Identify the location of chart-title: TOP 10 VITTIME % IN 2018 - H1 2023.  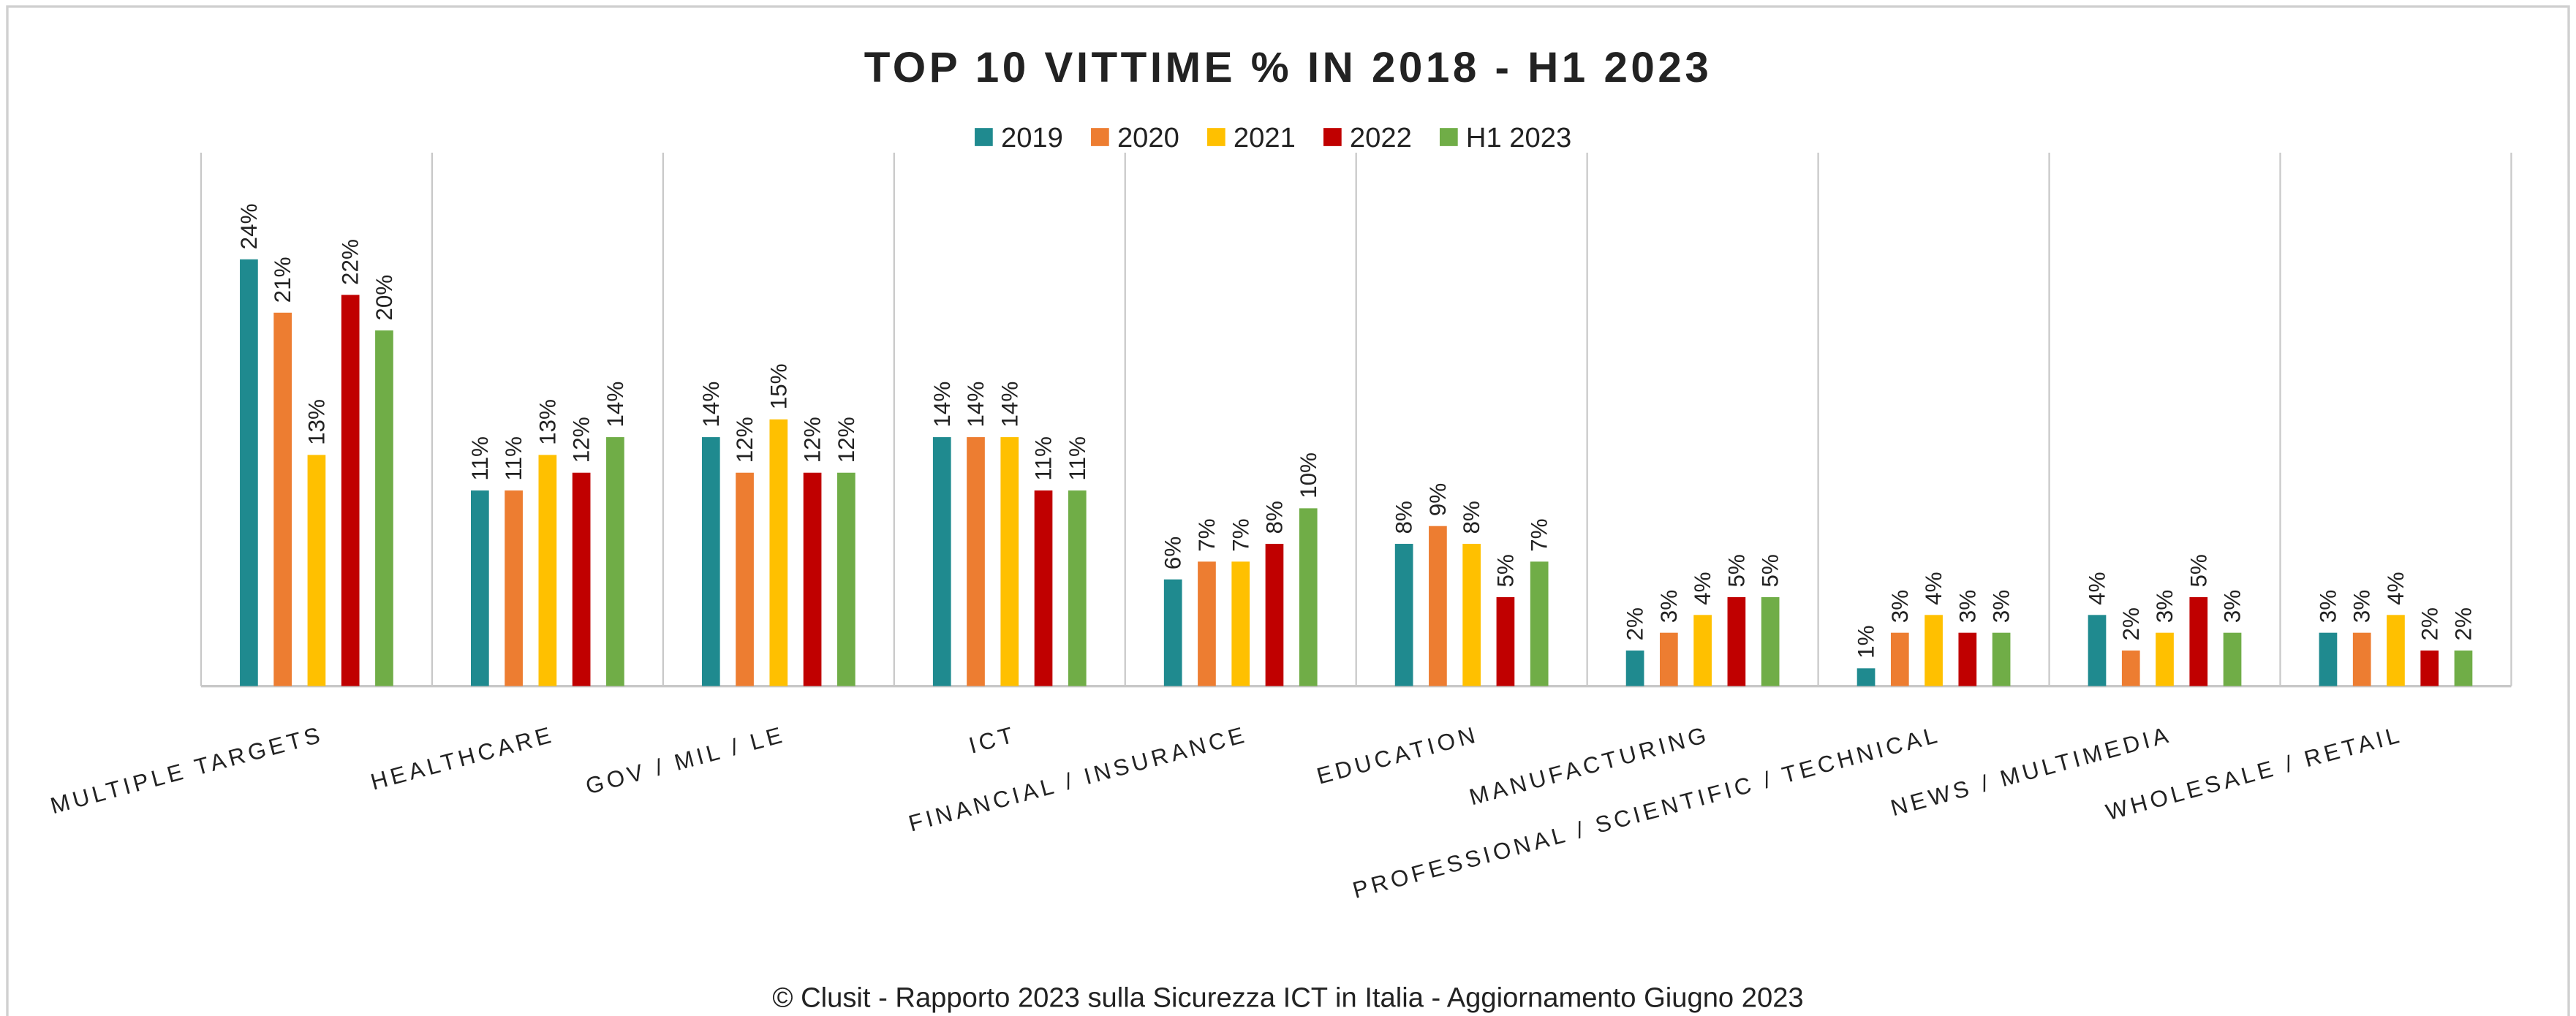
(1288, 67).